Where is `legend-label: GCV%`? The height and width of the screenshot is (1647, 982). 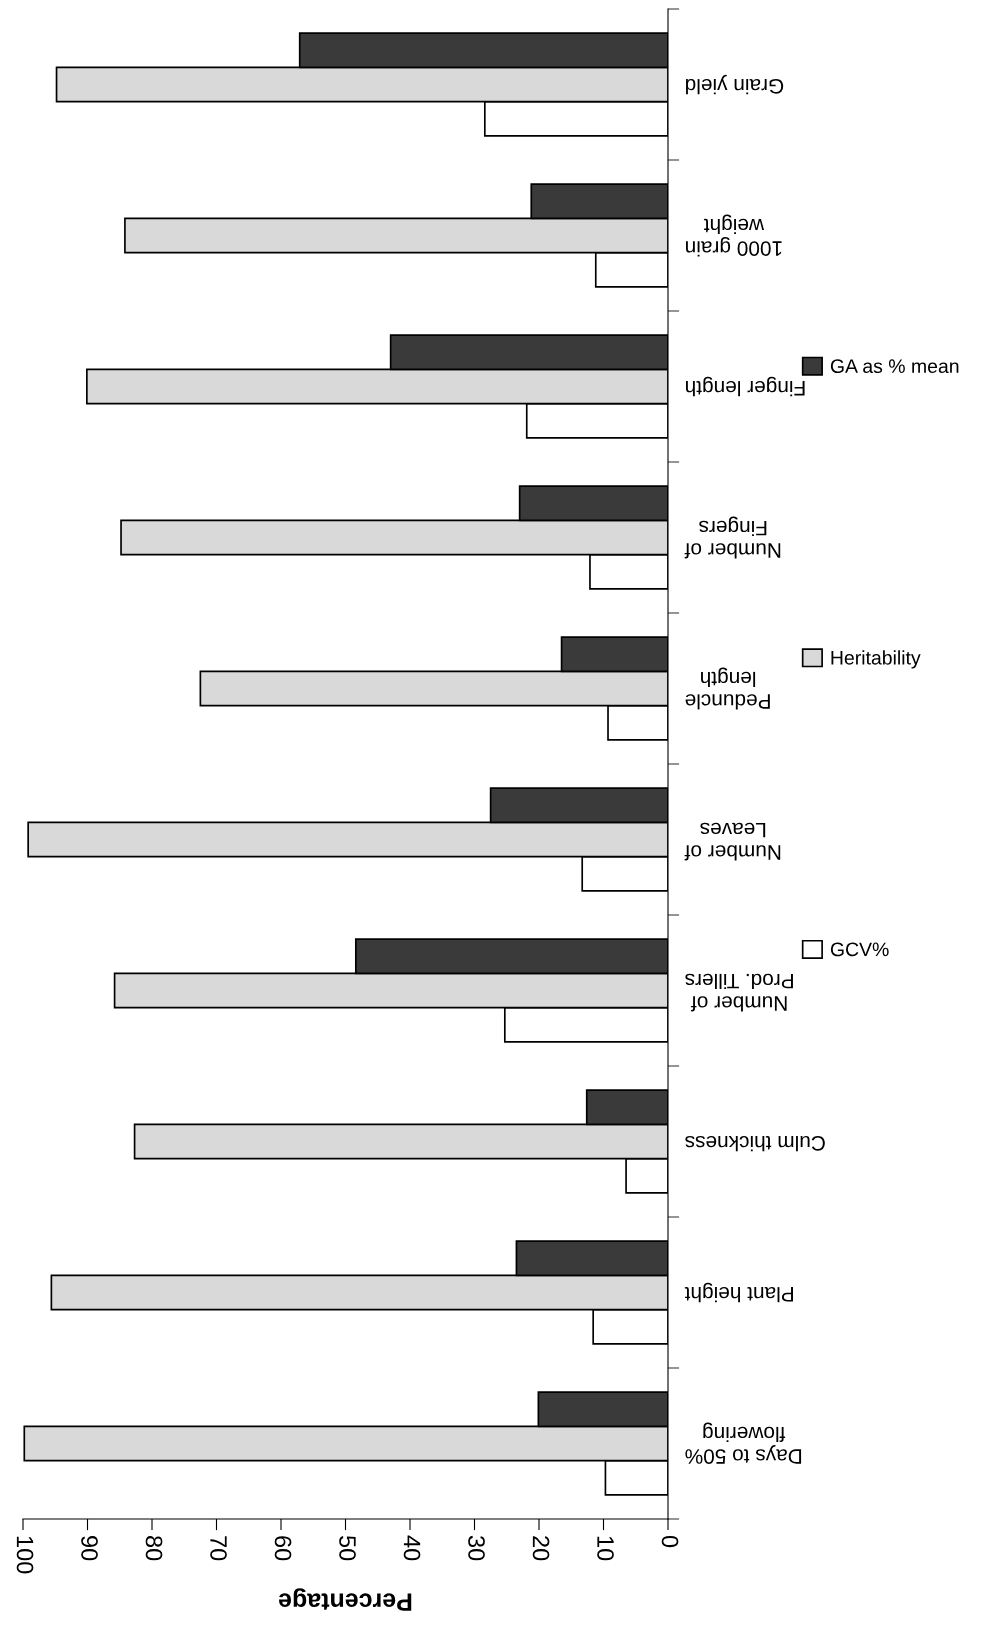
legend-label: GCV% is located at coordinates (859, 949).